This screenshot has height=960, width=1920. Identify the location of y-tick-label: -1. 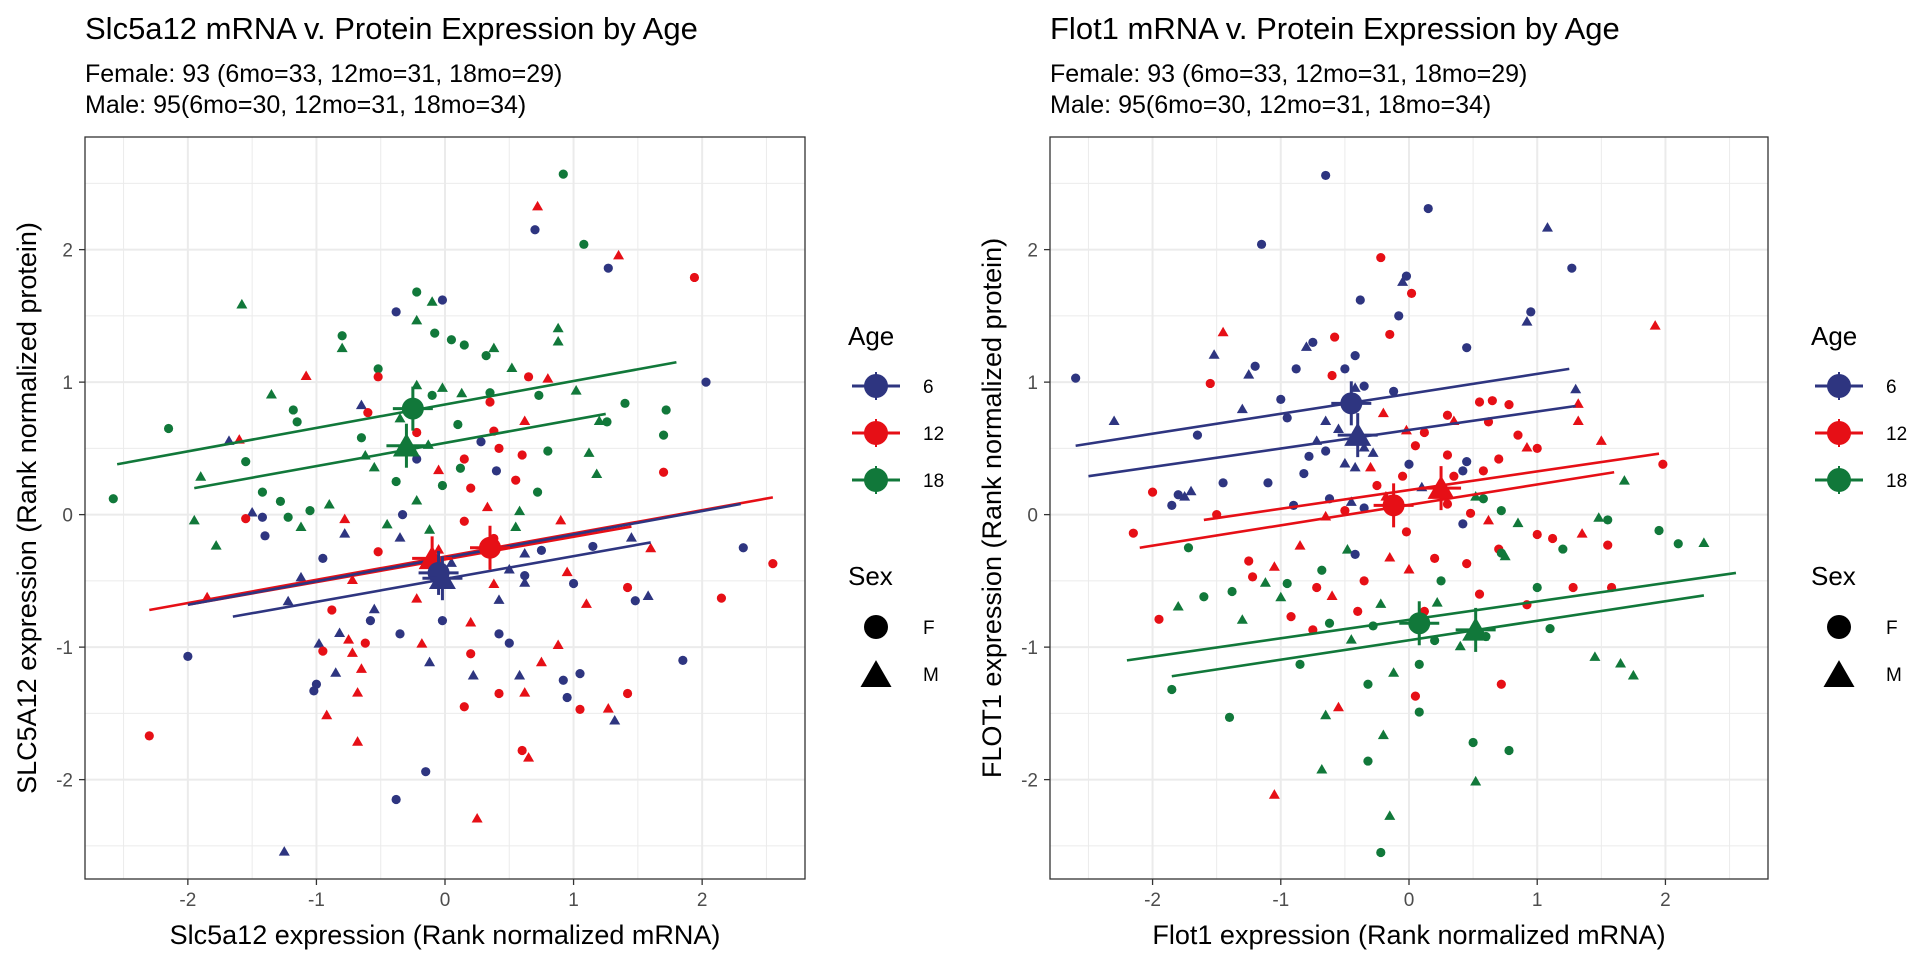
(64, 648).